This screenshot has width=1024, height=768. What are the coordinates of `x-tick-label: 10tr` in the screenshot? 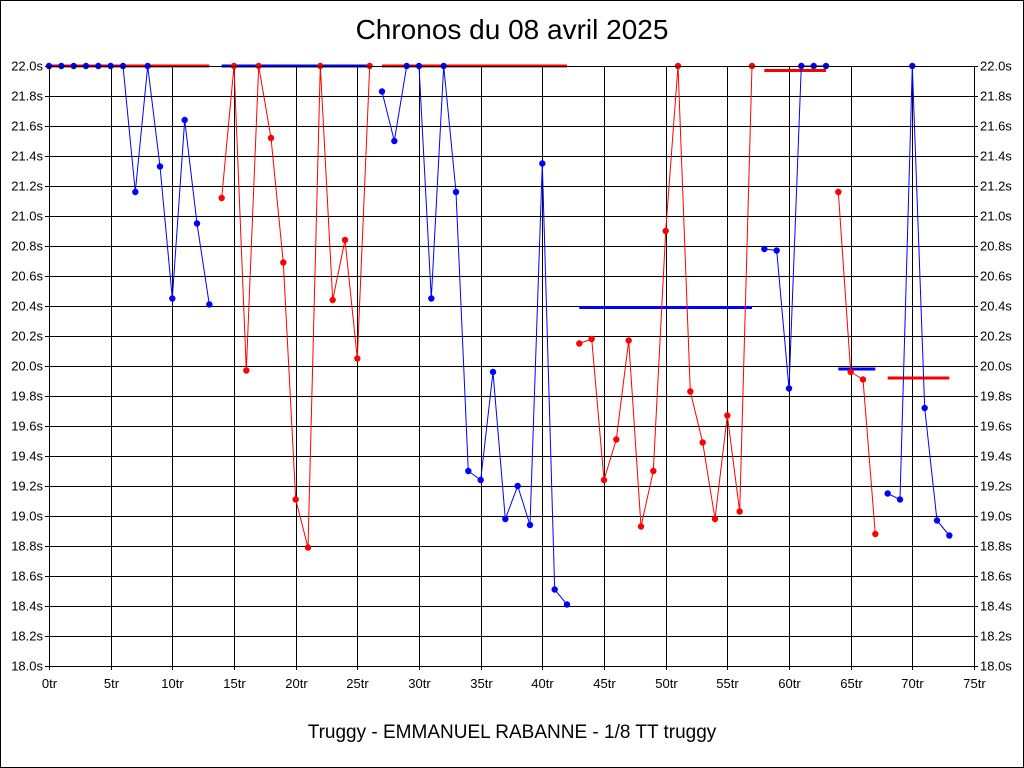 It's located at (172, 683).